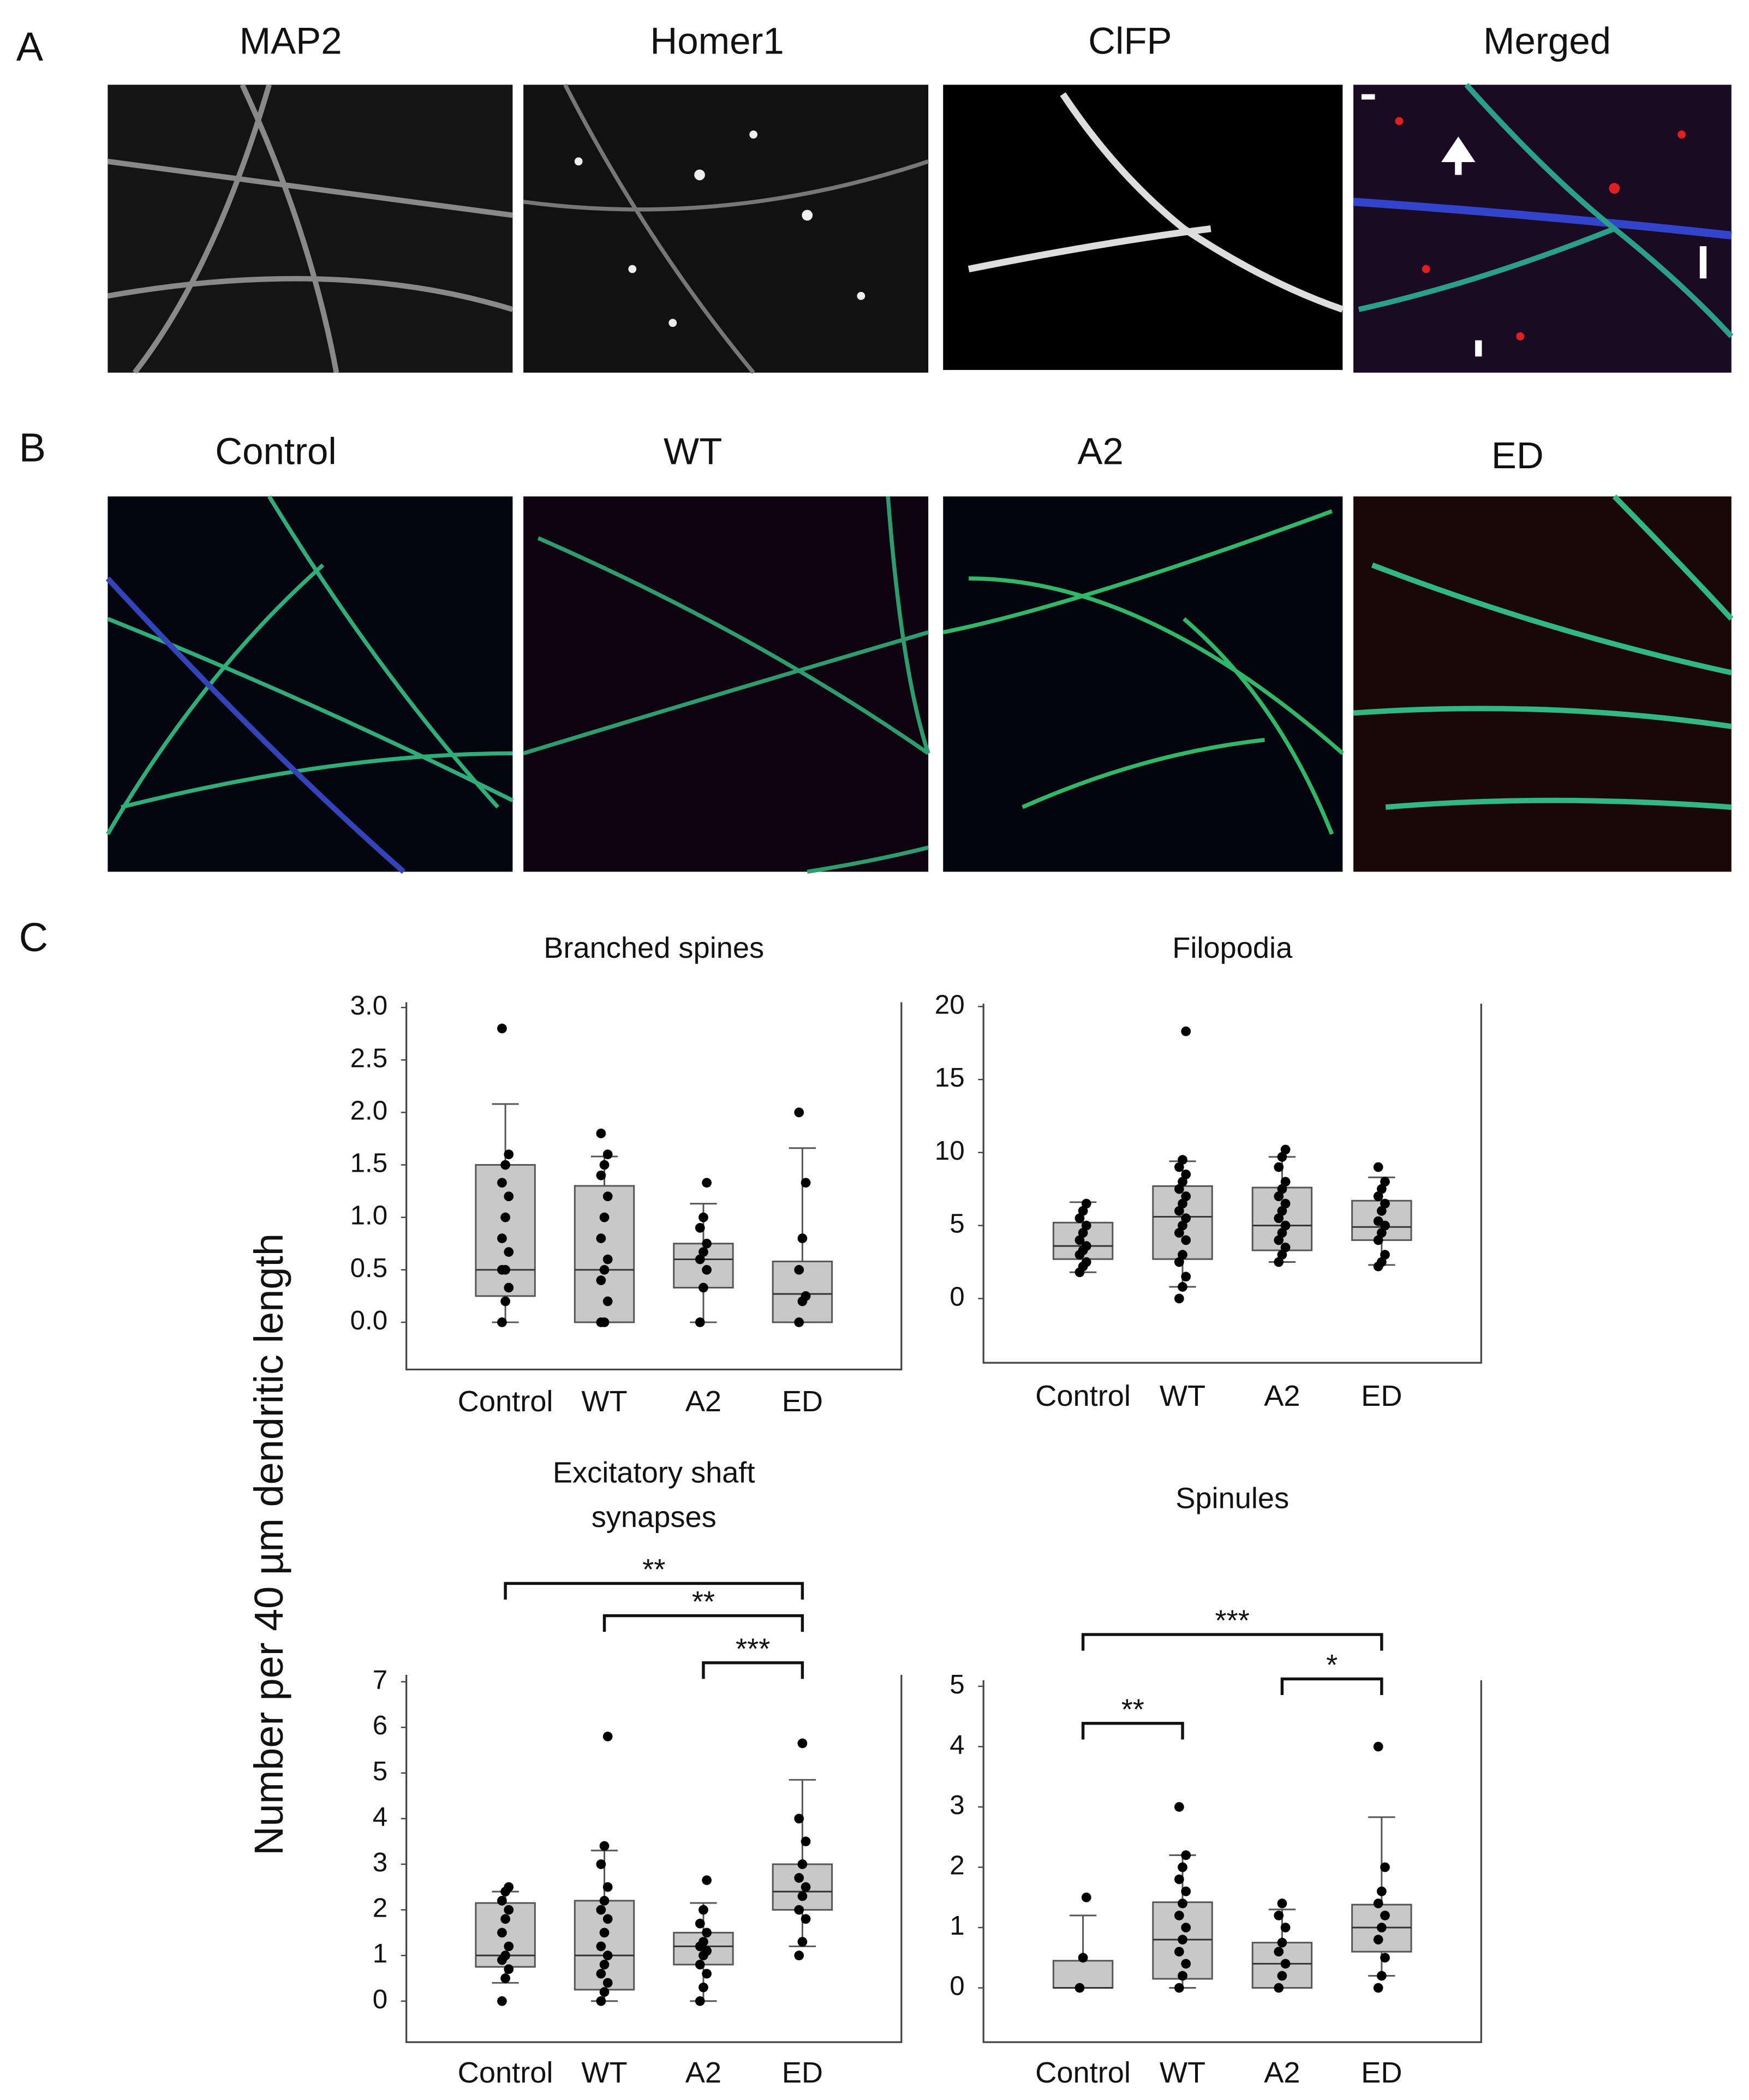 The width and height of the screenshot is (1749, 2100). I want to click on y-axis-label: Number per 40 µm dendritic length, so click(268, 1544).